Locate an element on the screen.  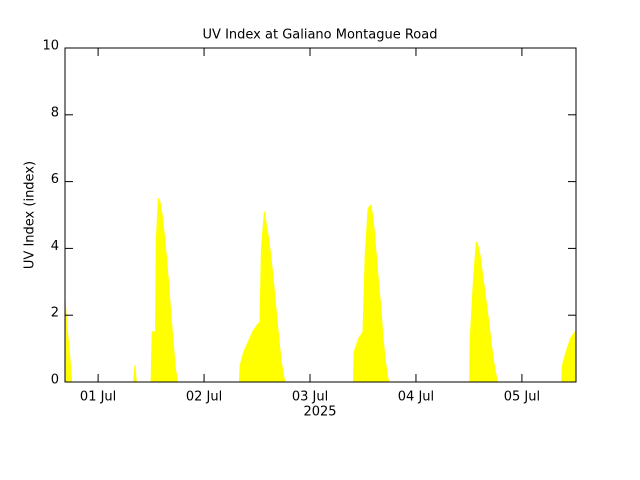
x-tick-label: 05 Jul is located at coordinates (522, 397).